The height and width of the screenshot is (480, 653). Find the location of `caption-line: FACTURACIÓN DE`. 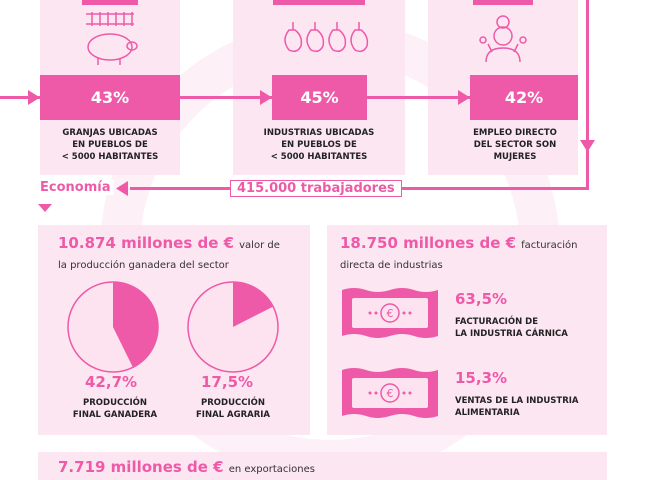

caption-line: FACTURACIÓN DE is located at coordinates (497, 322).